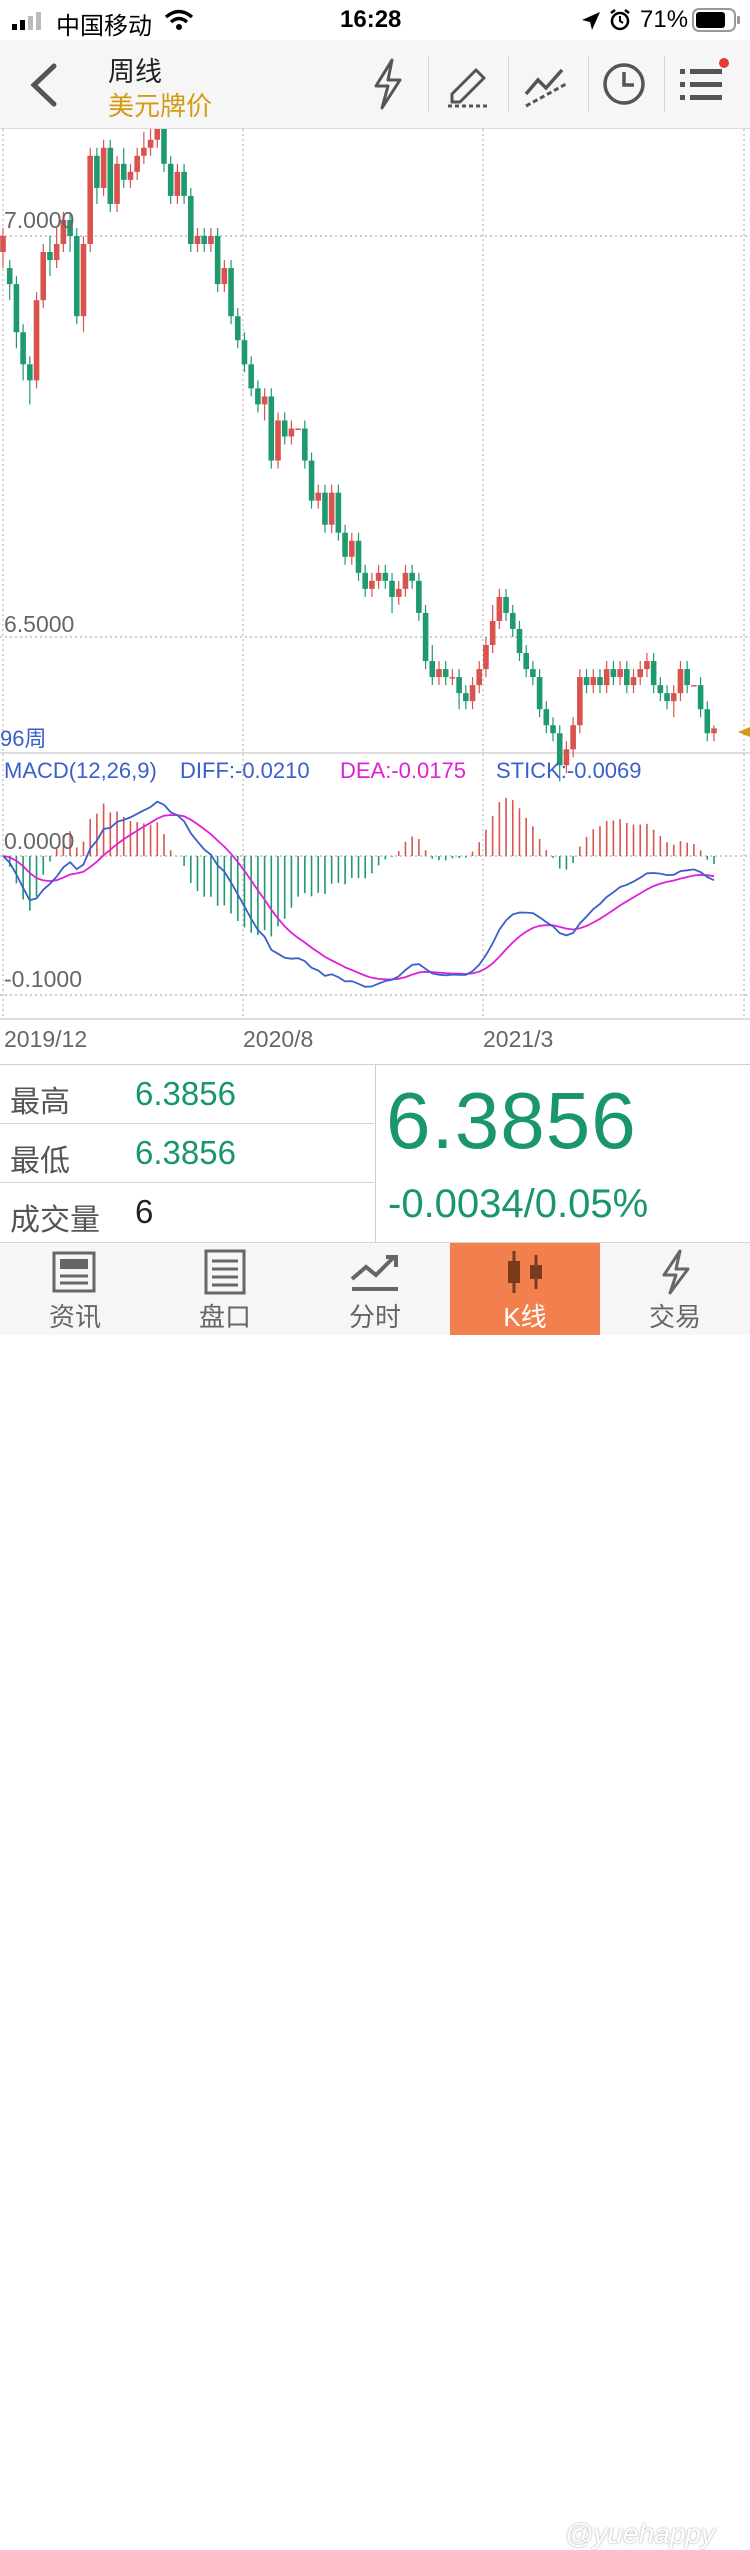  I want to click on dea-value-label: DEA:-0.0175, so click(403, 770).